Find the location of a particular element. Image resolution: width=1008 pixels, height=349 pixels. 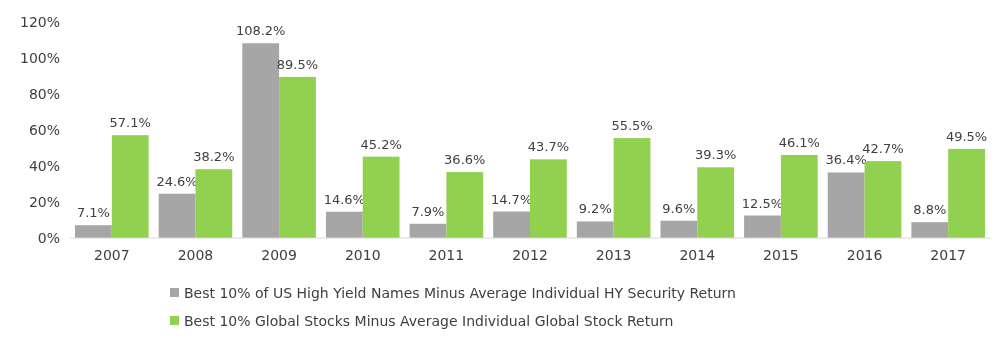

y-tick-label: 80% is located at coordinates (44, 93).